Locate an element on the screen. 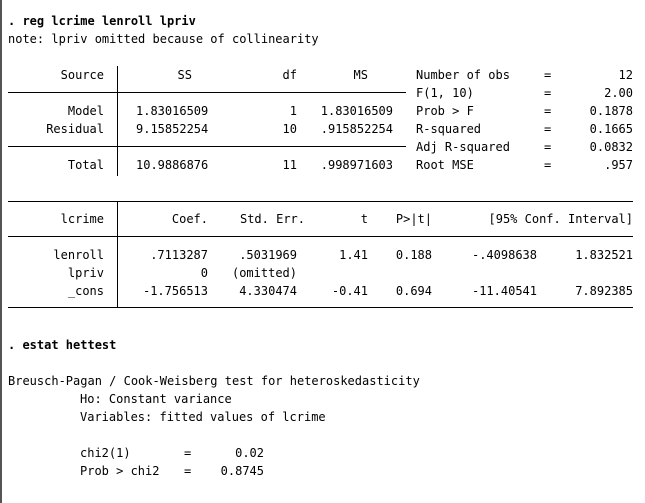 The image size is (645, 503). coef-header-depvar: lcrime is located at coordinates (82, 219).